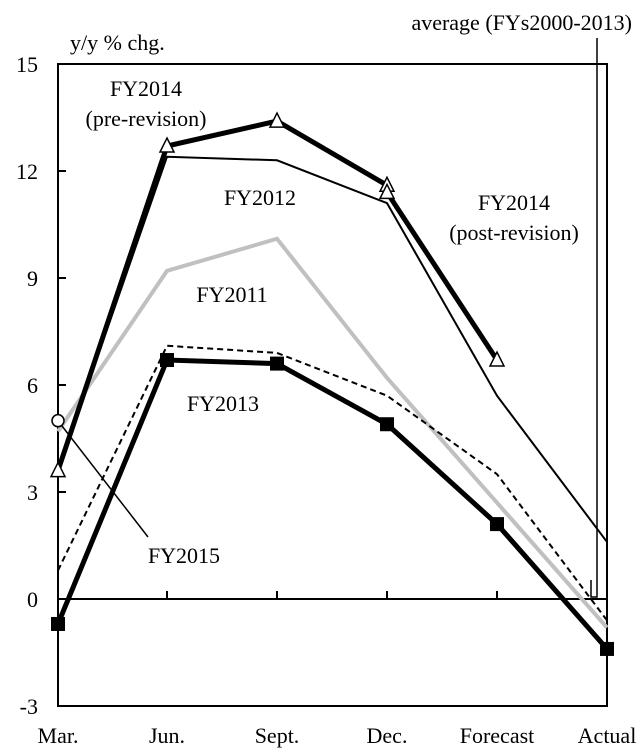 The height and width of the screenshot is (753, 644). What do you see at coordinates (58, 420) in the screenshot?
I see `data-point-circle` at bounding box center [58, 420].